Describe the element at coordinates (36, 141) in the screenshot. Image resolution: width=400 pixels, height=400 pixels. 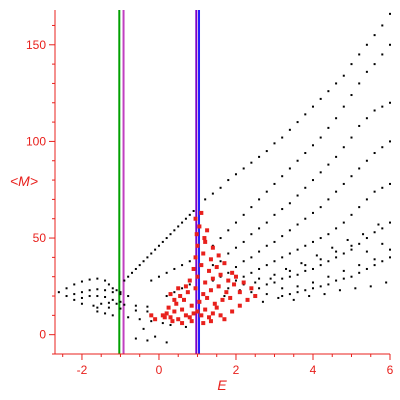
I see `y-tick-label: 100` at that location.